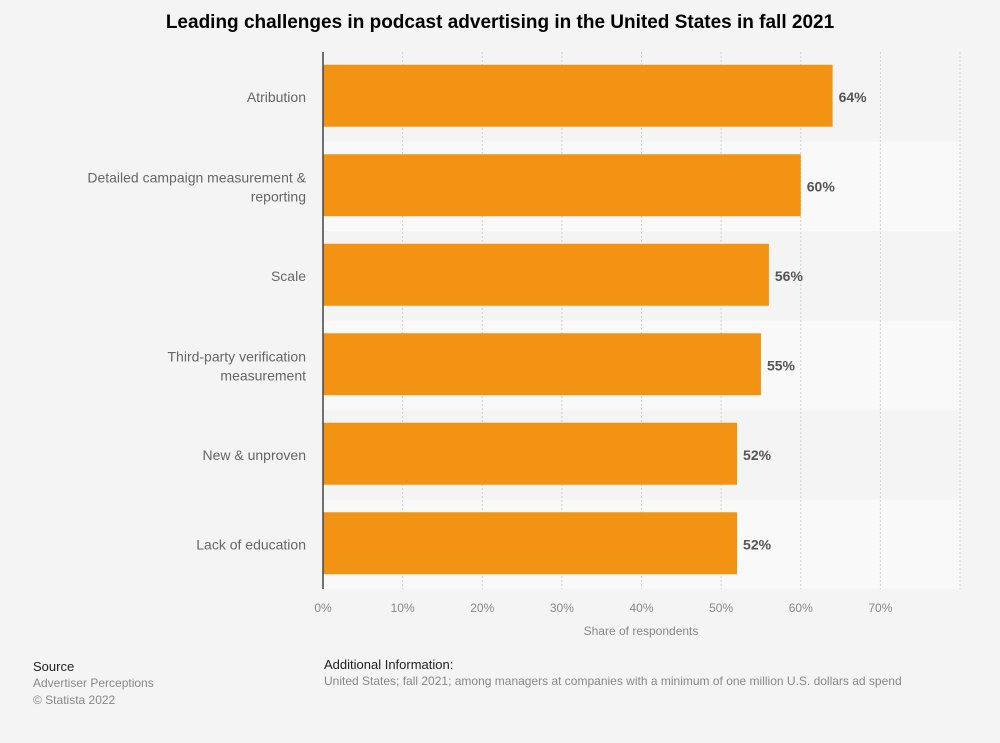 This screenshot has width=1000, height=743. Describe the element at coordinates (805, 321) in the screenshot. I see `value-labels: 64% 60% 56% 55% 52% 52%` at that location.